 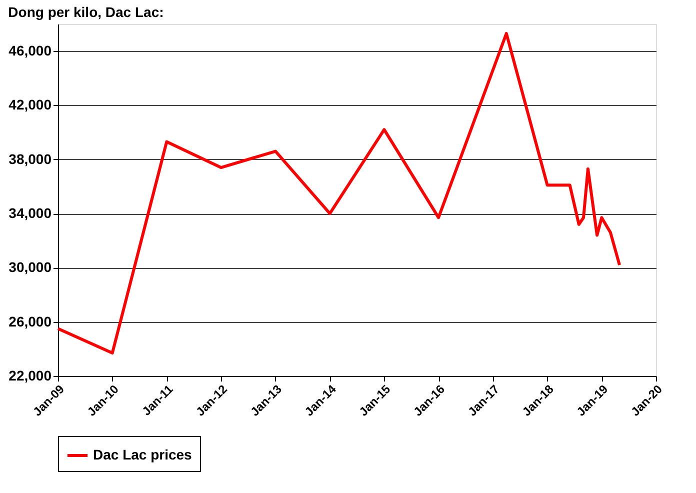 What do you see at coordinates (30, 267) in the screenshot?
I see `y-tick-label: 30,000` at bounding box center [30, 267].